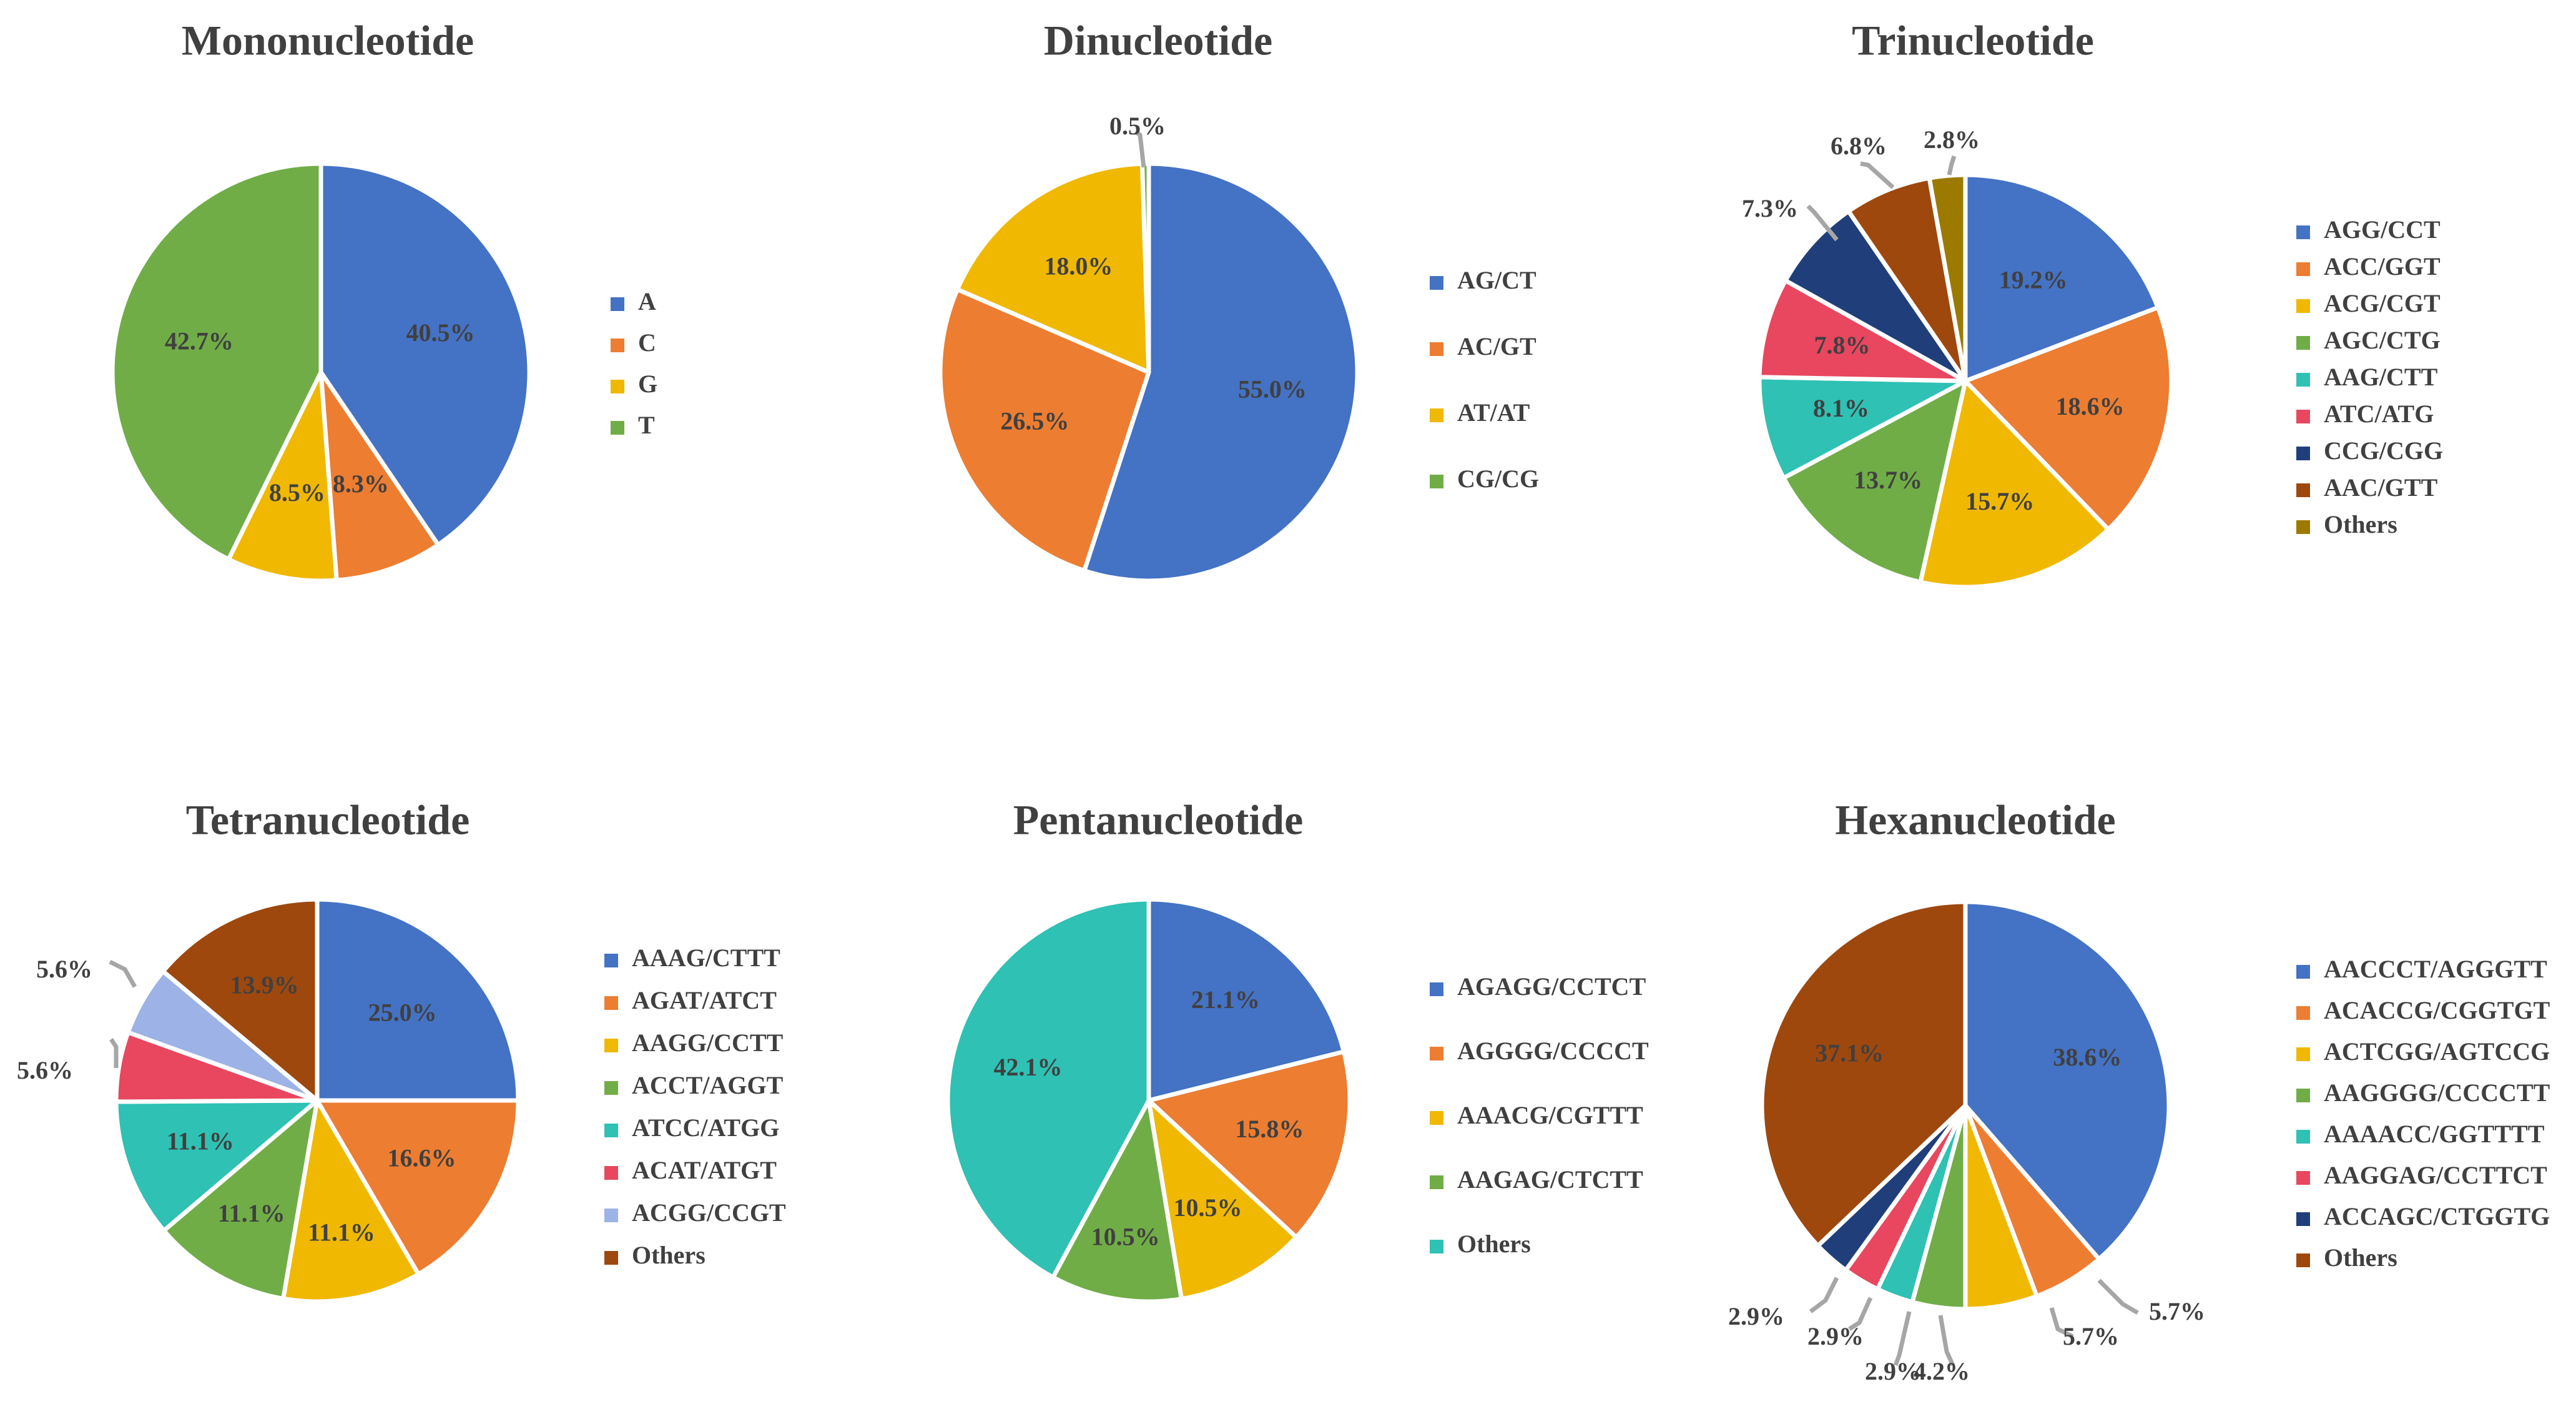 This screenshot has width=2576, height=1404. I want to click on legend-entry-acgg-ccgt: ACGG/CCGT, so click(709, 1213).